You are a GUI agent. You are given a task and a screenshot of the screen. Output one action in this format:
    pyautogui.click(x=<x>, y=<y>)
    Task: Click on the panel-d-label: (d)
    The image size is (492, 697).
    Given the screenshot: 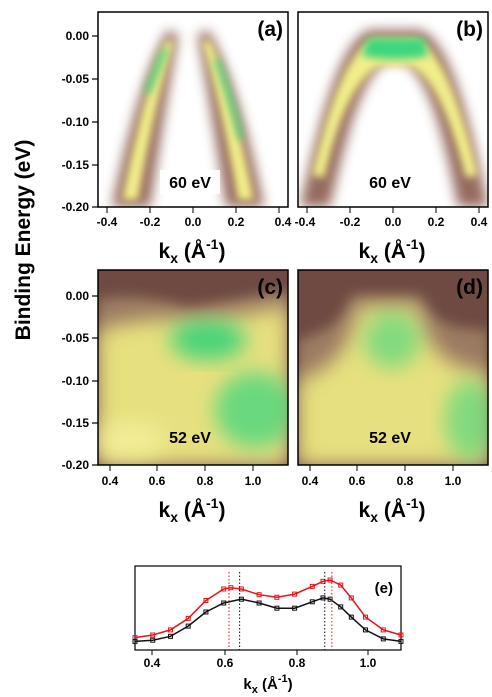 What is the action you would take?
    pyautogui.click(x=469, y=287)
    